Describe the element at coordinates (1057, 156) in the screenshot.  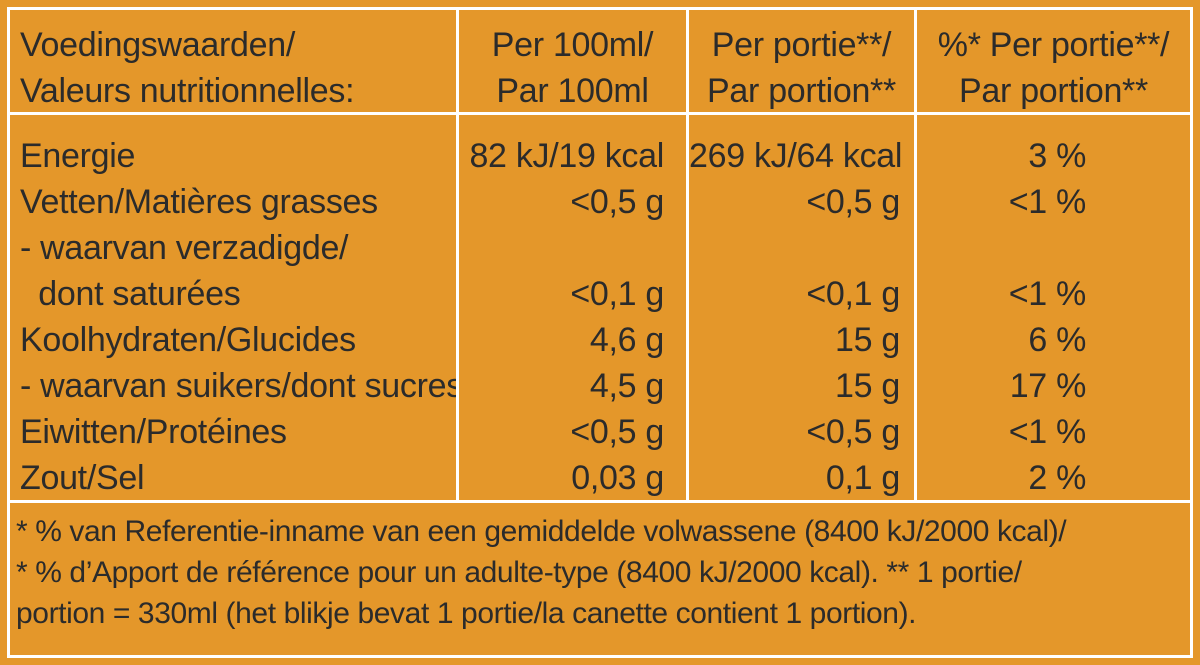
I see `row-value-pct-energie: 3 %` at that location.